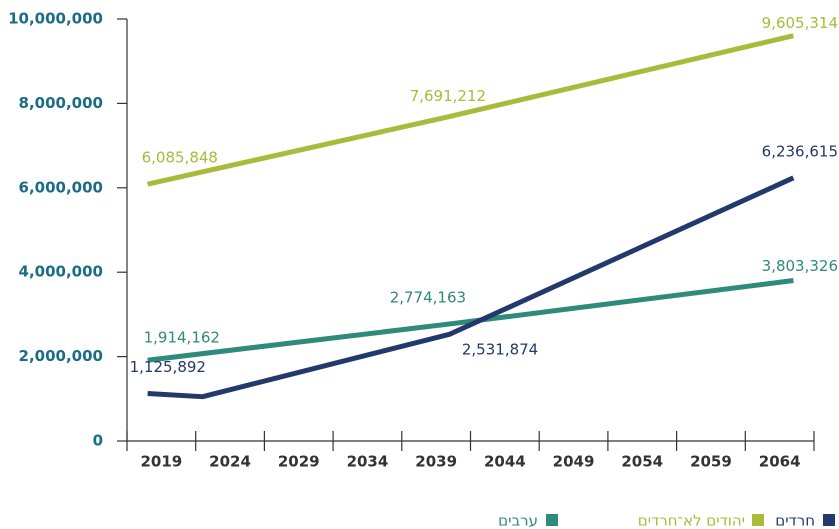  I want to click on legend-label: ערבים, so click(518, 520).